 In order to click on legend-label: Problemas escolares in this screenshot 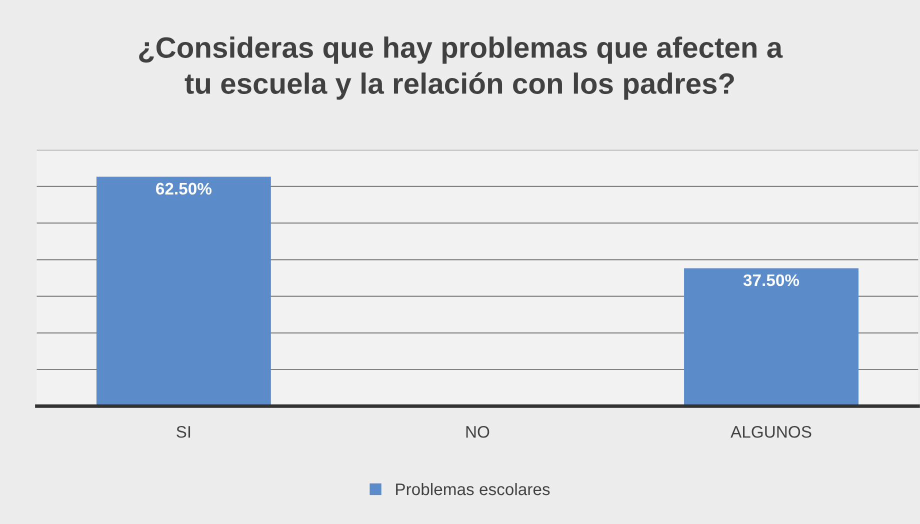, I will do `click(473, 489)`.